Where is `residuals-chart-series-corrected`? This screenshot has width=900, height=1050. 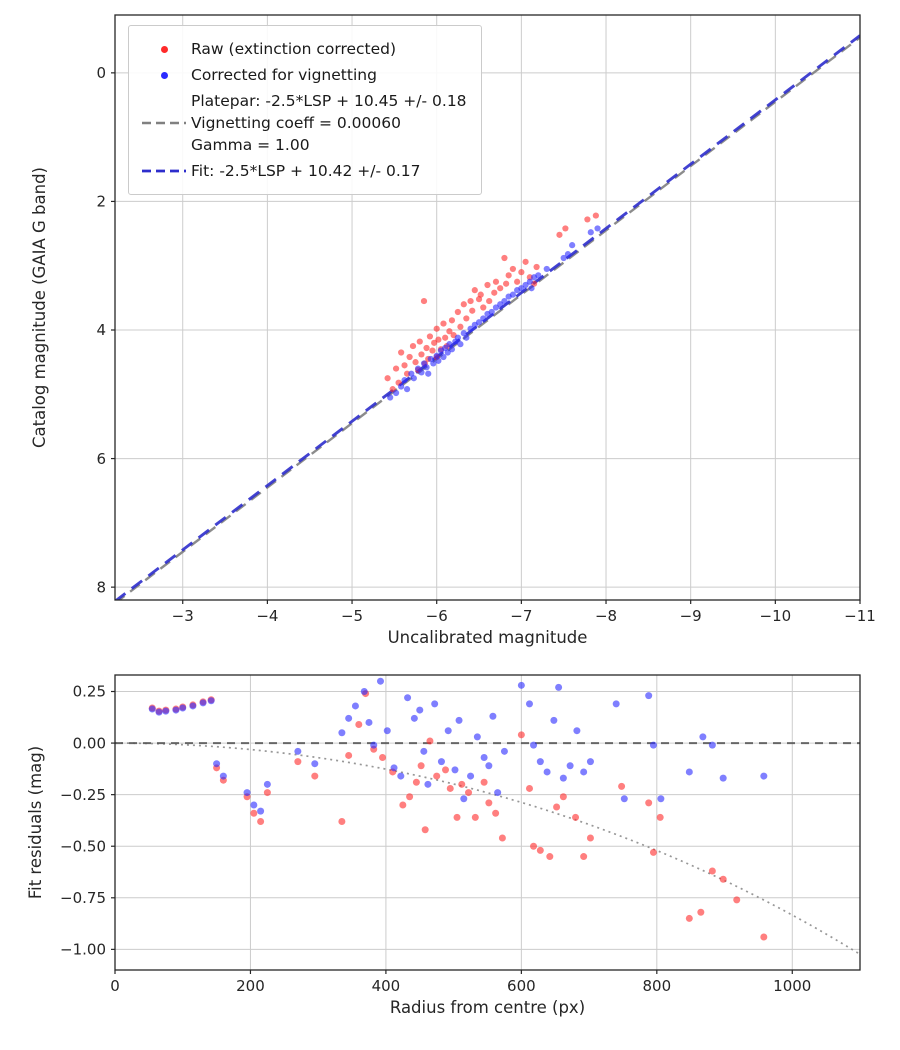 residuals-chart-series-corrected is located at coordinates (458, 746).